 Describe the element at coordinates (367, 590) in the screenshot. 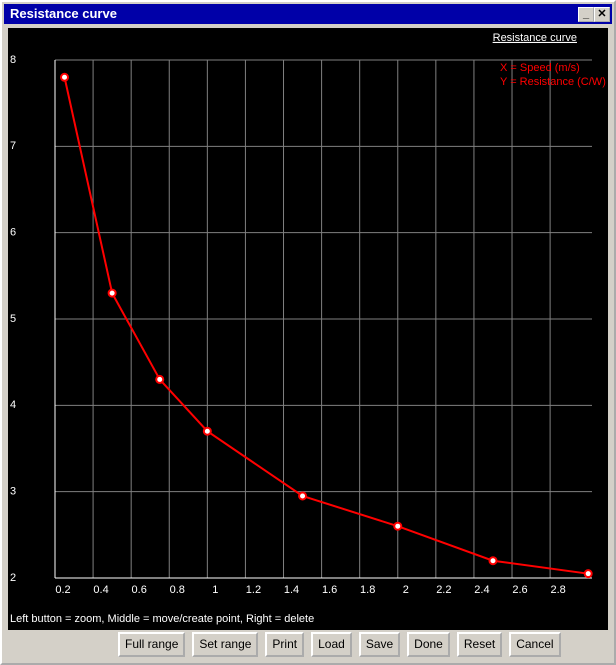

I see `x-tick-label: 1.8` at that location.